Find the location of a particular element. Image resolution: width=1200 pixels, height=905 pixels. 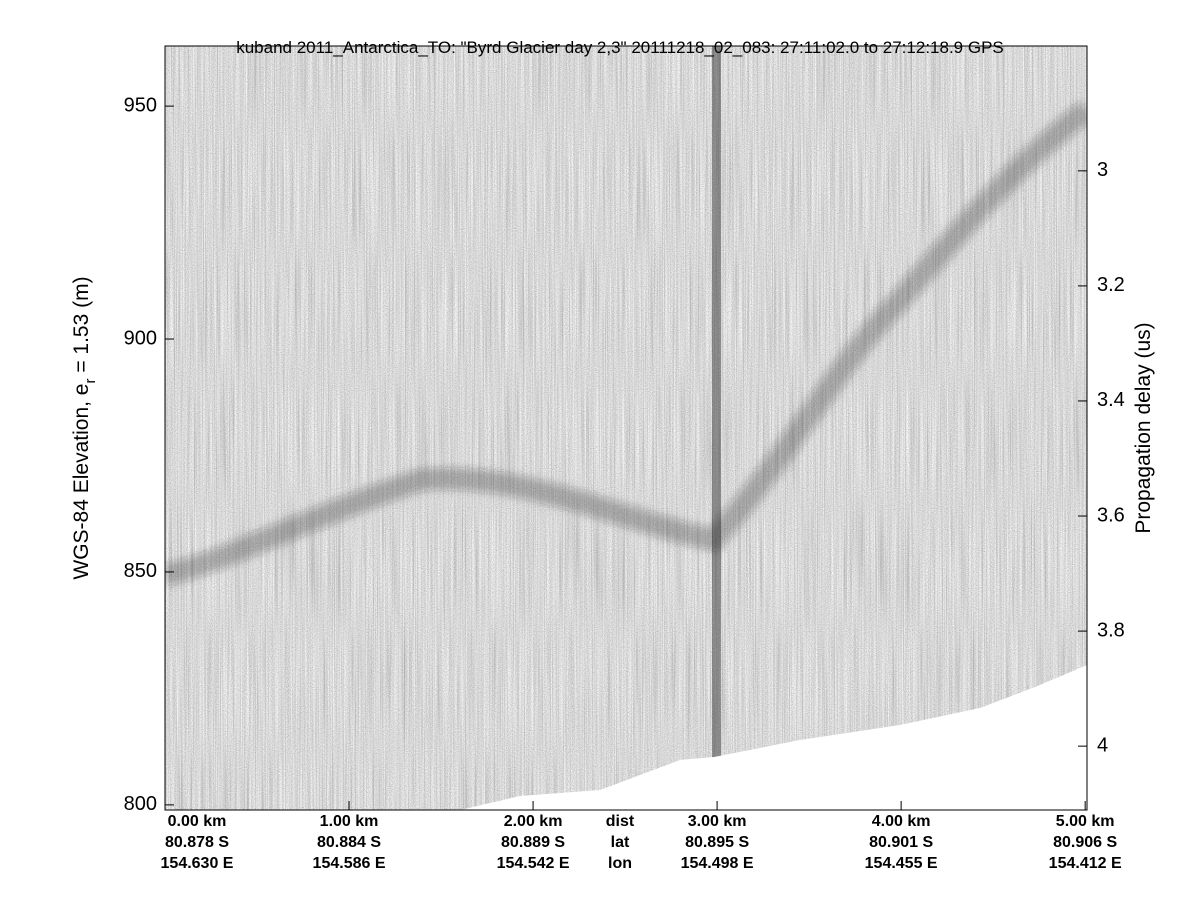

y-tick-label: 800 is located at coordinates (140, 804).